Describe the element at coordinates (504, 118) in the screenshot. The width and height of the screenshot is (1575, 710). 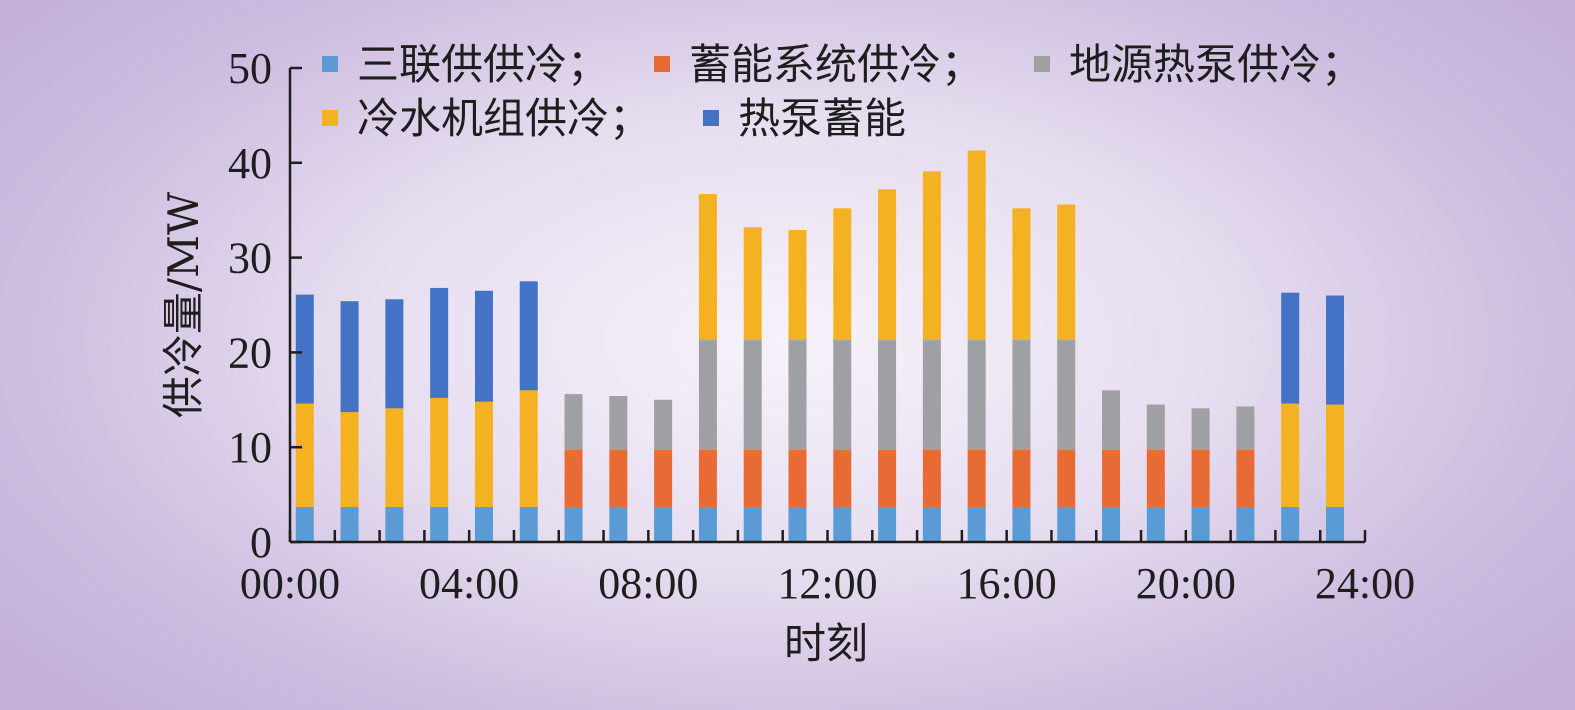
I see `legend-label: 冷水机组供冷；` at that location.